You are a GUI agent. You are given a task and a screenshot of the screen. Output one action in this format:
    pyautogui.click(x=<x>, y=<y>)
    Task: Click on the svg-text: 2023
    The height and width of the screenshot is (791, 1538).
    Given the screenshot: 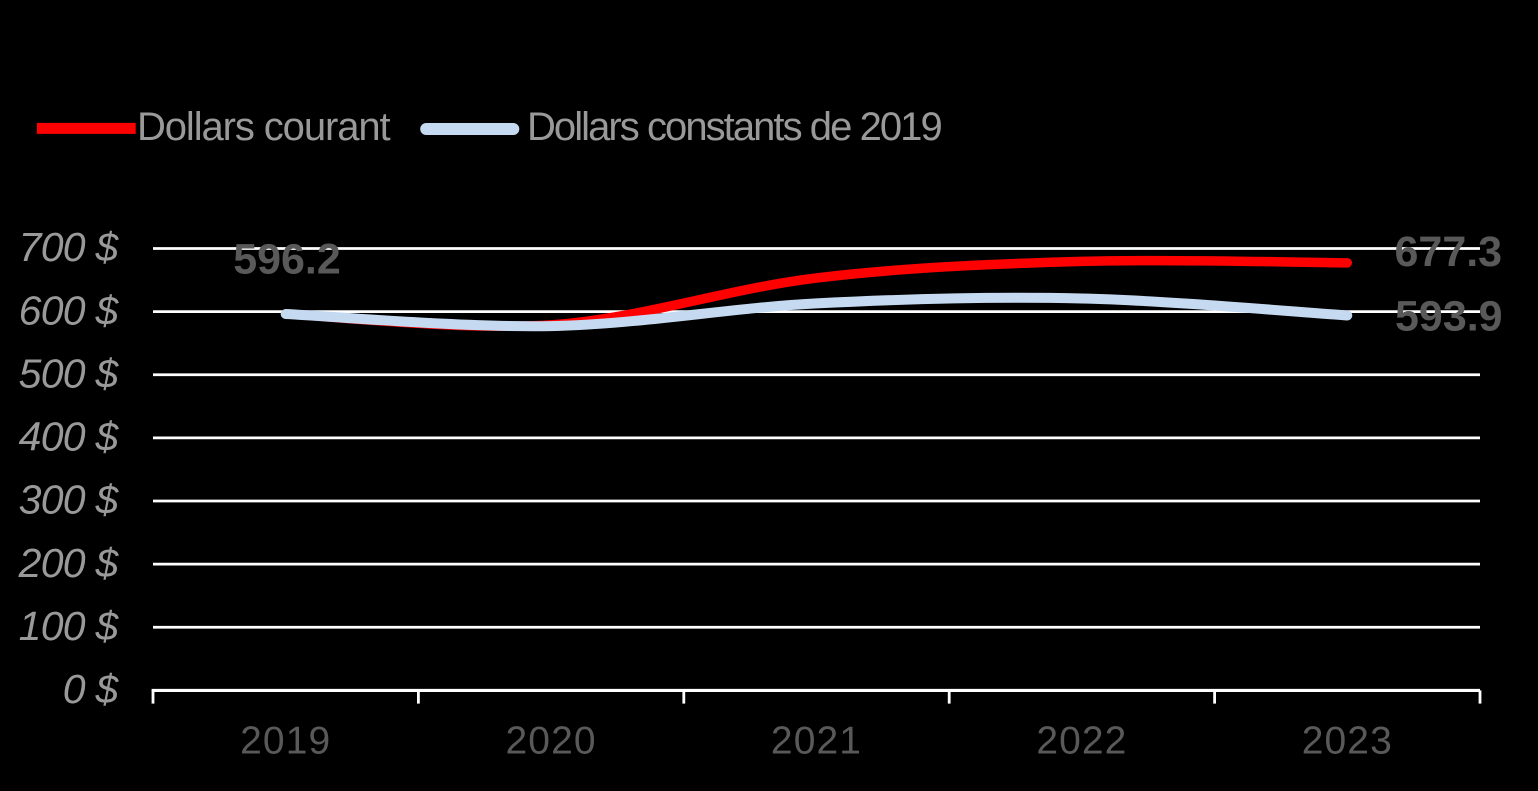 What is the action you would take?
    pyautogui.click(x=1347, y=741)
    